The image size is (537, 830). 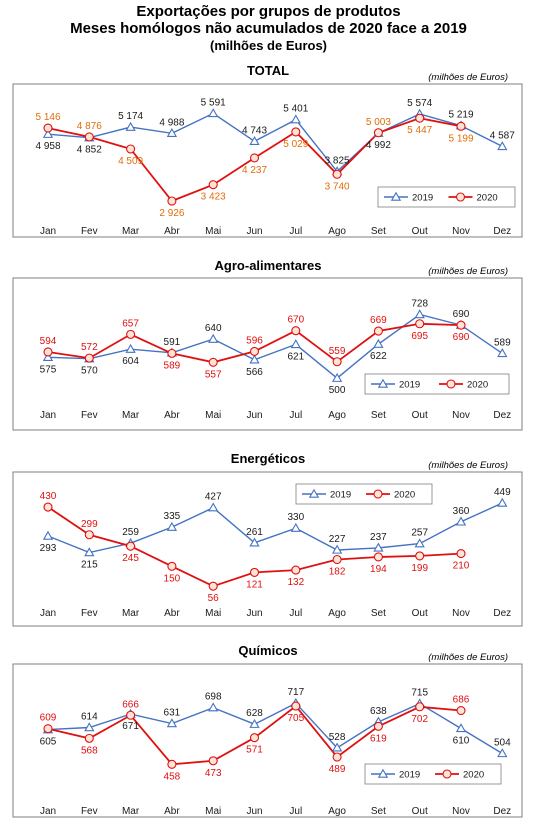 I want to click on page-title: Exportações por grupos de produtos, so click(x=268, y=11).